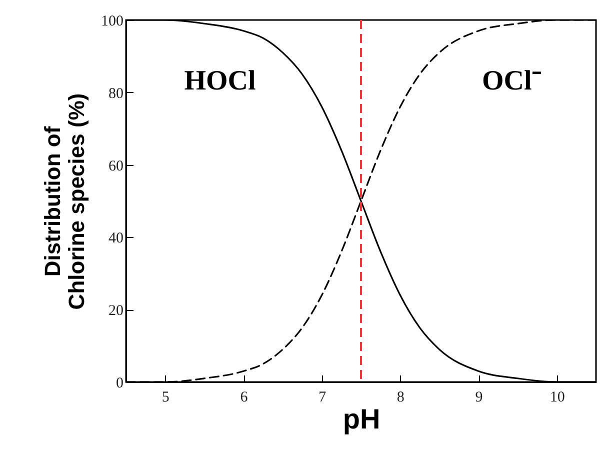 This screenshot has width=601, height=454. Describe the element at coordinates (116, 166) in the screenshot. I see `y-tick-label: 60` at that location.